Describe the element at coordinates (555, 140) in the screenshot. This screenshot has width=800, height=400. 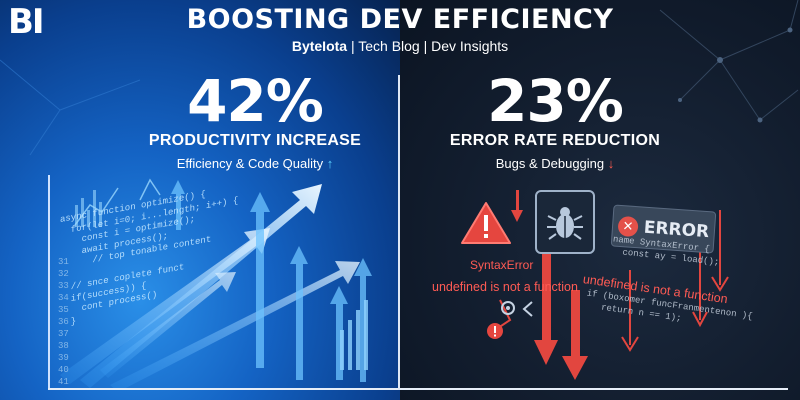
I see `error-rate-label: ERROR RATE REDUCTION` at that location.